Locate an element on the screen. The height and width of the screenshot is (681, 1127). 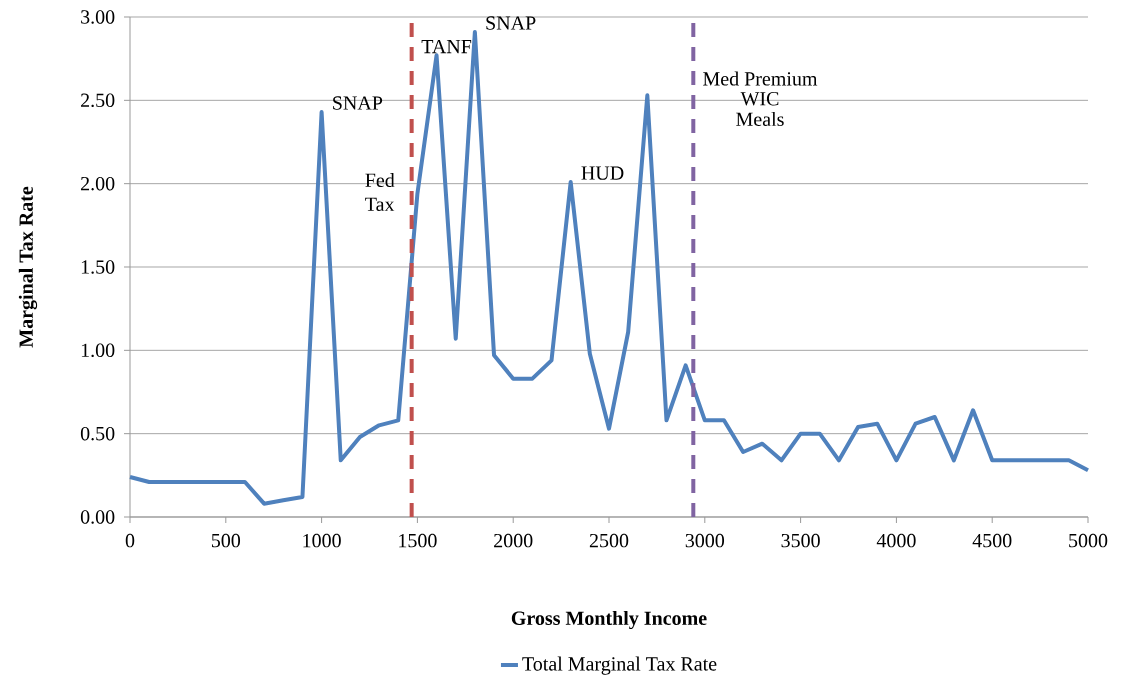
x-tick-label: 0 is located at coordinates (130, 540).